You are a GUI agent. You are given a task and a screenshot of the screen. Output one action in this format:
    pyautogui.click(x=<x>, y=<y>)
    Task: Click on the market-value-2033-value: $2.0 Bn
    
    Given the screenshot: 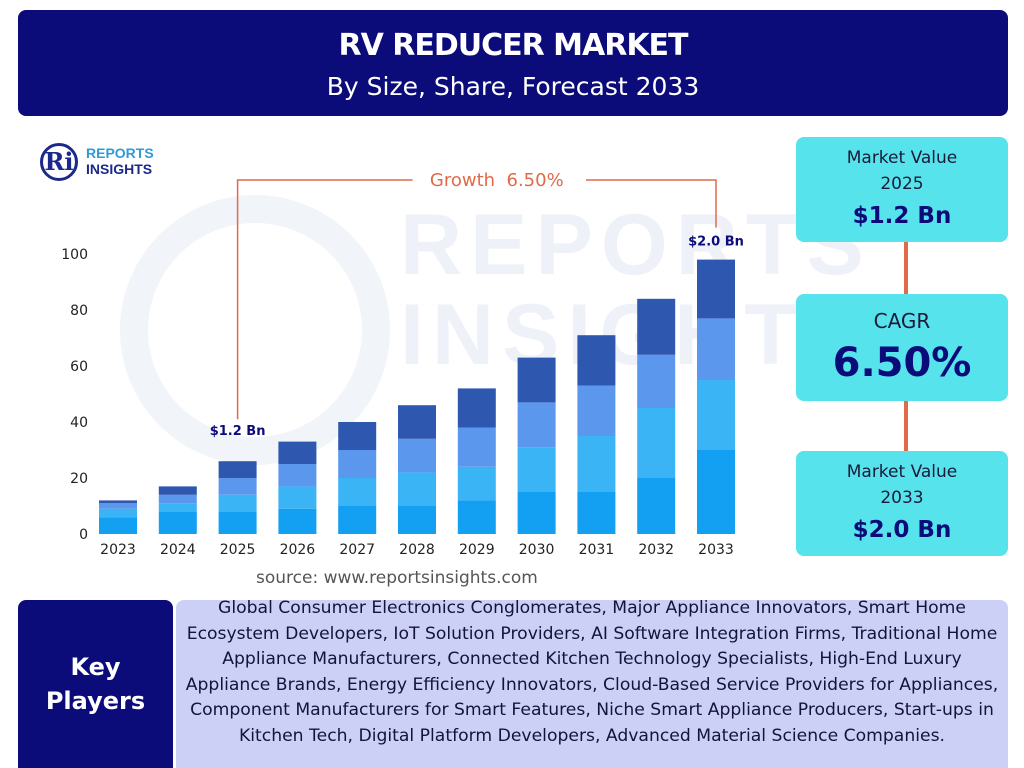 What is the action you would take?
    pyautogui.click(x=902, y=530)
    